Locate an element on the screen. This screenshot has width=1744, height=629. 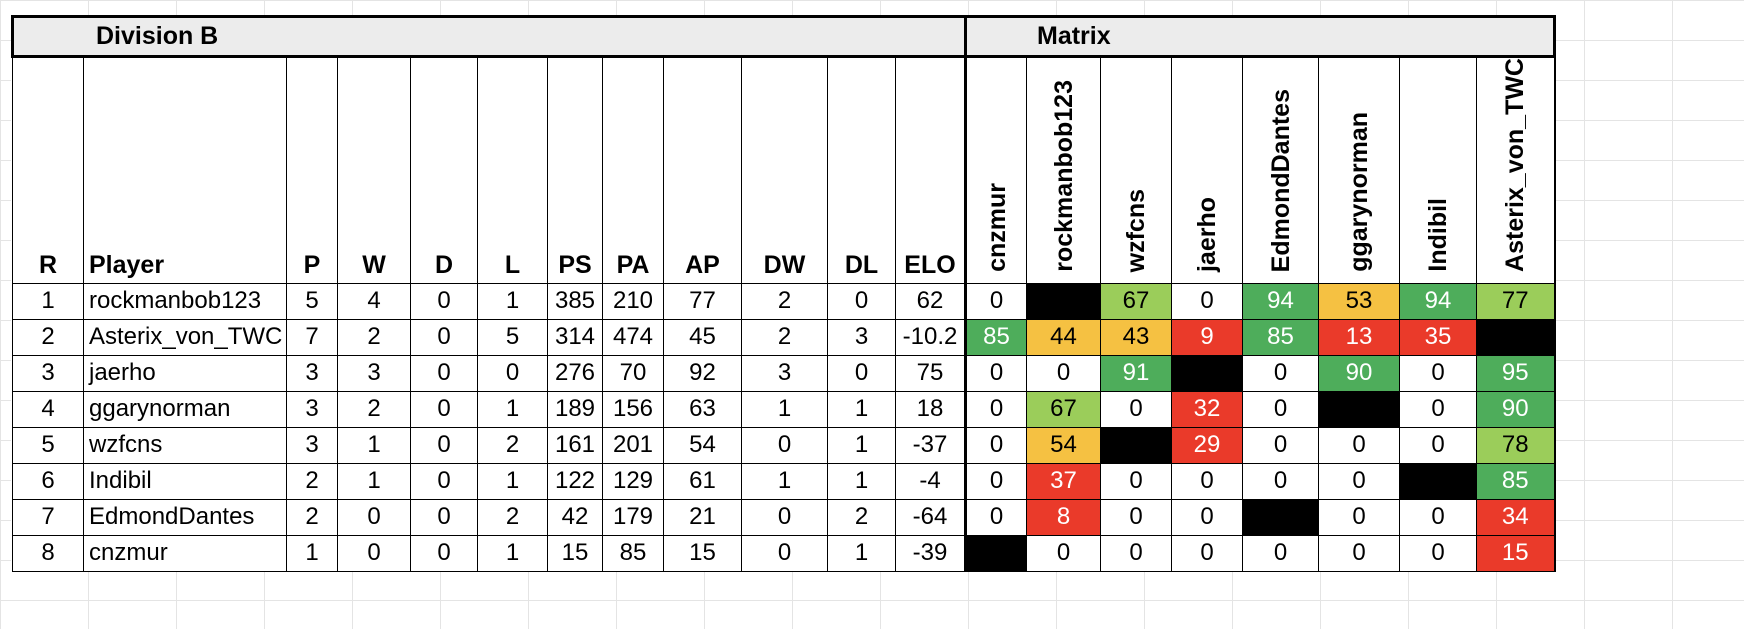
ap-cell: 45 is located at coordinates (702, 337).